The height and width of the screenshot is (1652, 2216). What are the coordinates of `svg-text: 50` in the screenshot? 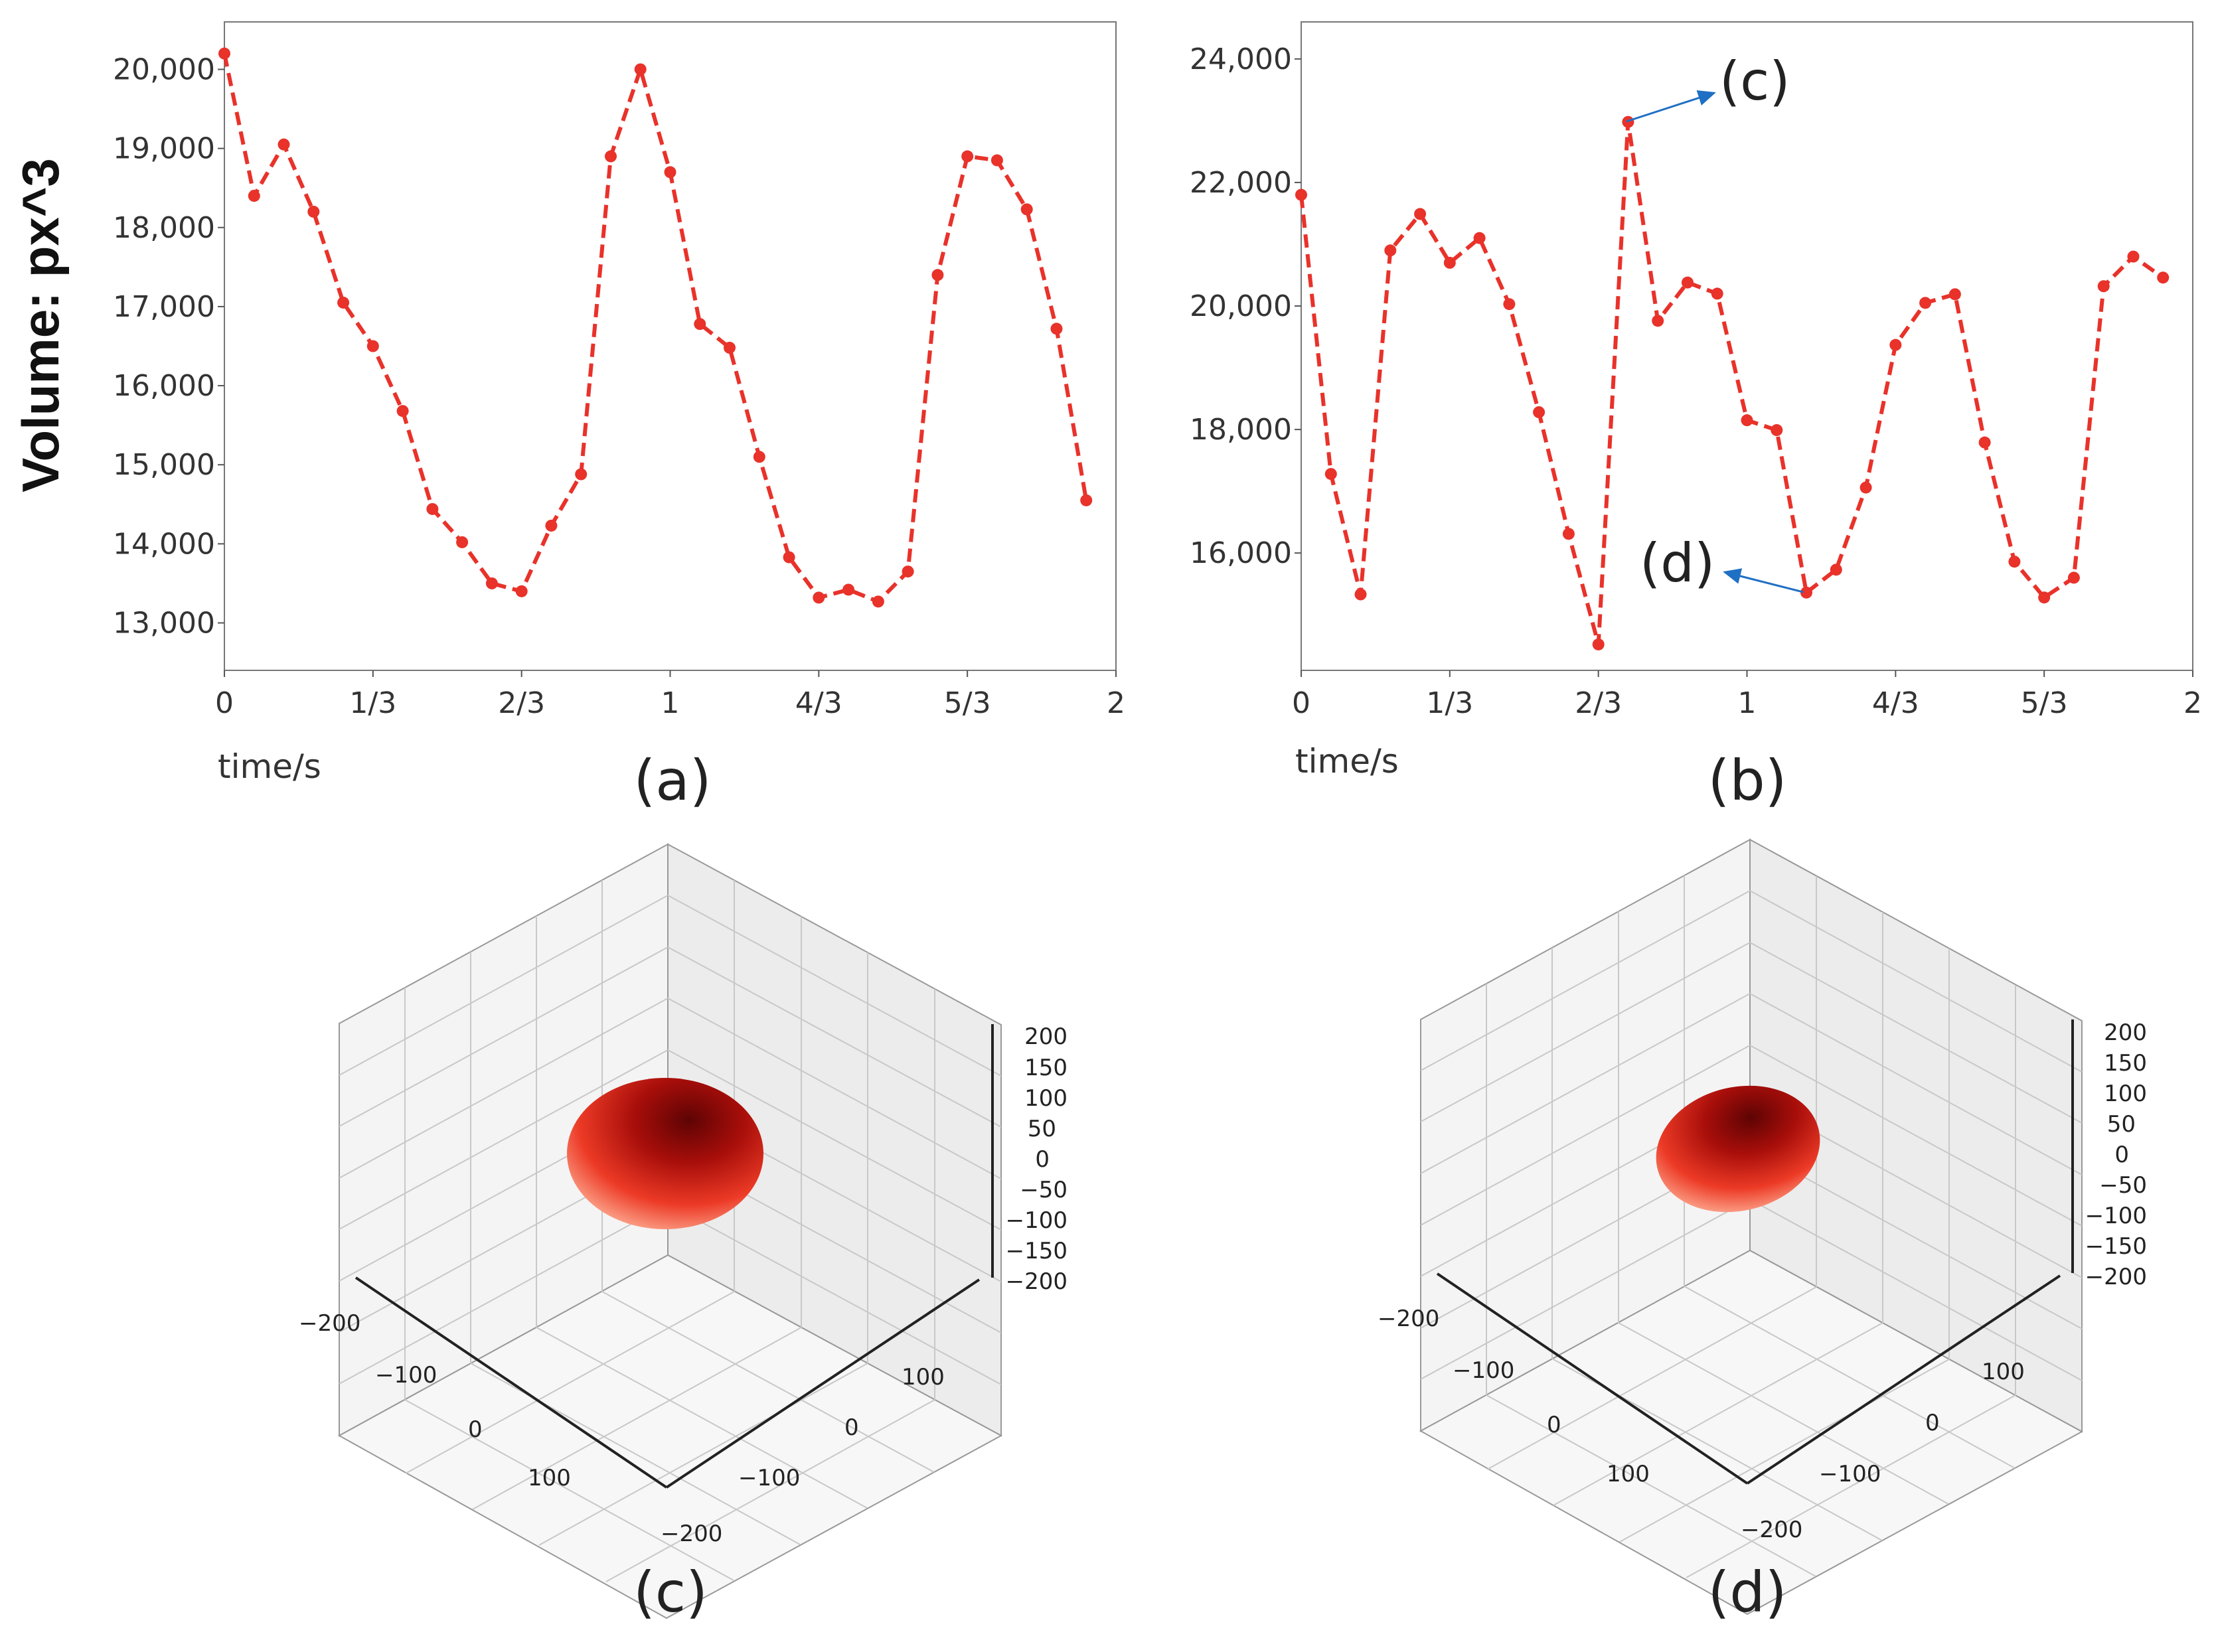 It's located at (2121, 1124).